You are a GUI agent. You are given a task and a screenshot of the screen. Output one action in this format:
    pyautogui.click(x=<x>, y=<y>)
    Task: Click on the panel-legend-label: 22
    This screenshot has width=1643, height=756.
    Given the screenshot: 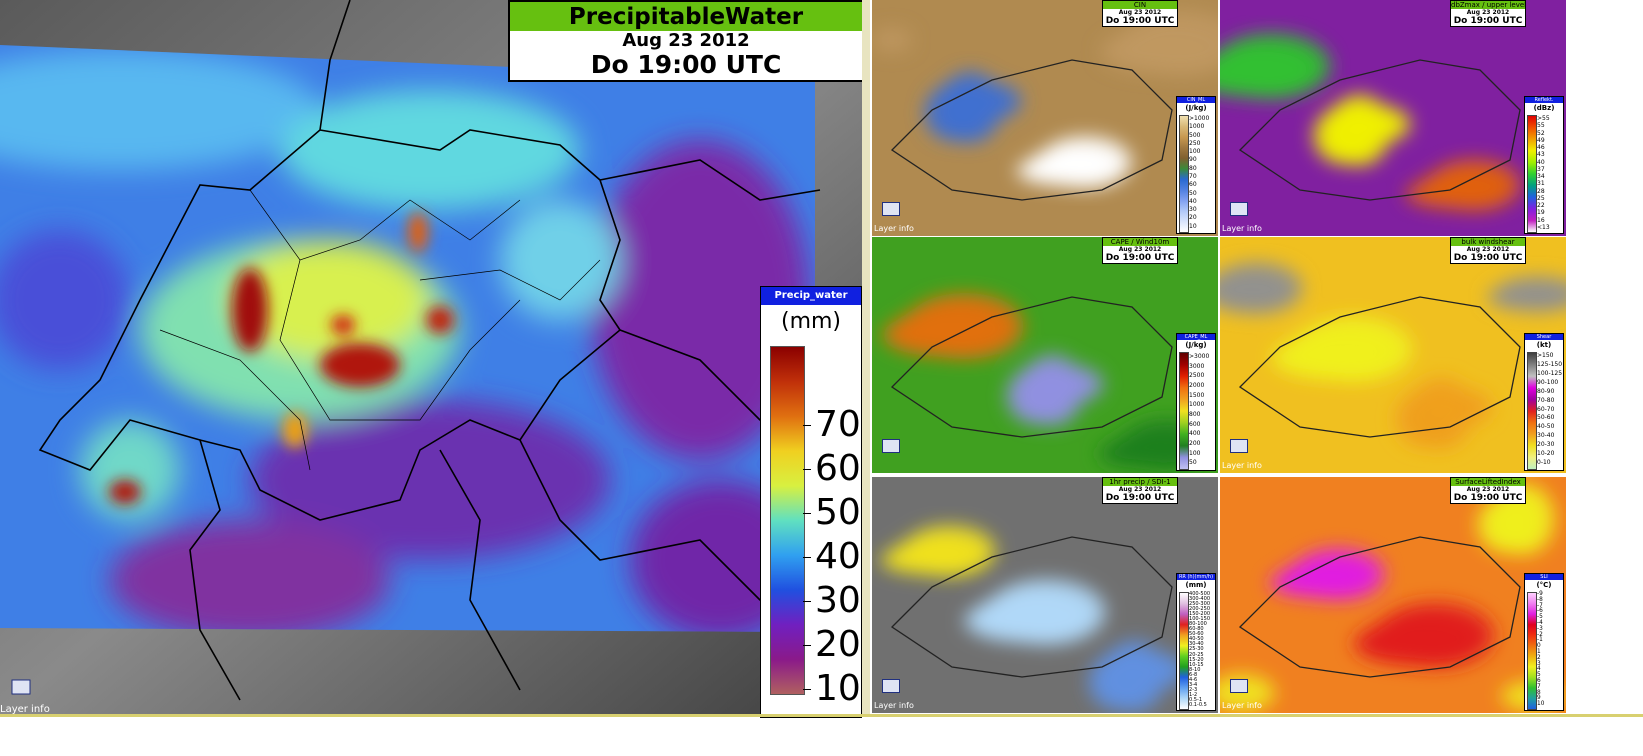 What is the action you would take?
    pyautogui.click(x=1541, y=205)
    